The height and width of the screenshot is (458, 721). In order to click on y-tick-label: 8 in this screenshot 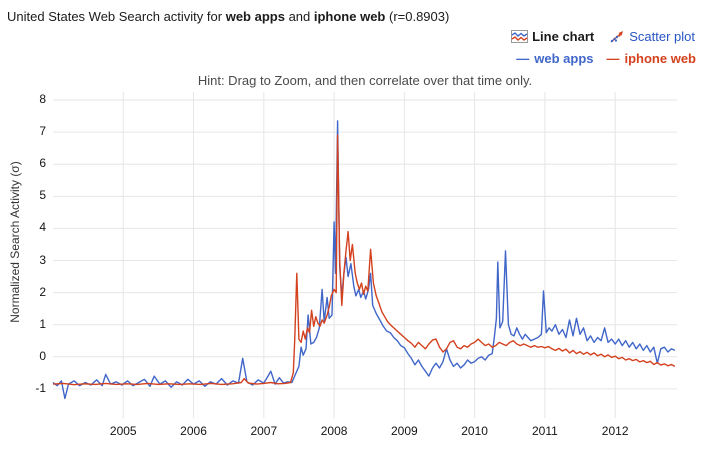, I will do `click(42, 99)`.